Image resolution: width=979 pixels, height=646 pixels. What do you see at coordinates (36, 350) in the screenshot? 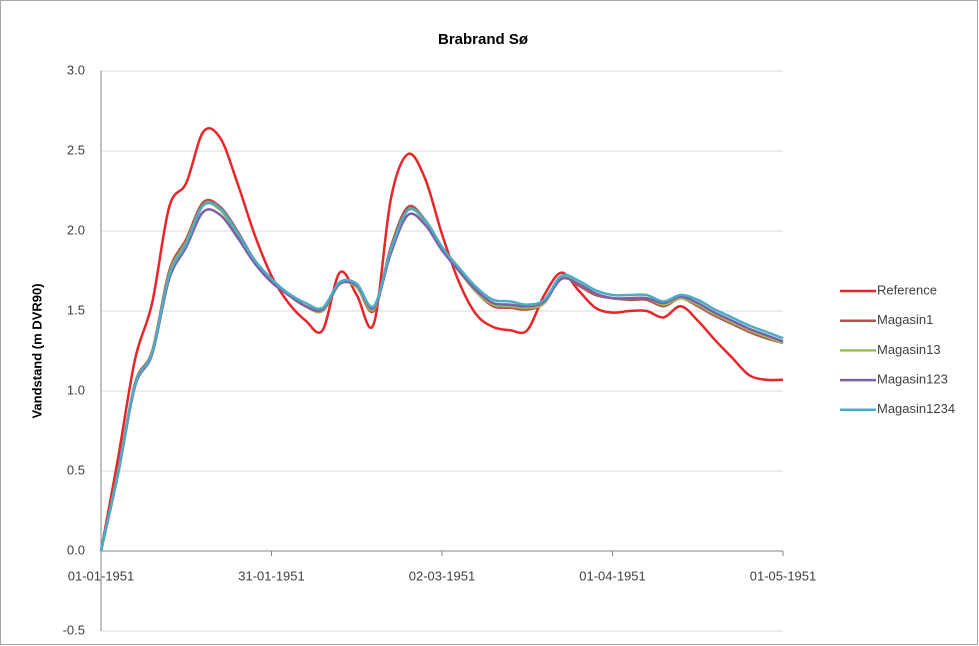
I see `y-axis-label: Vandstand (m DVR90)` at bounding box center [36, 350].